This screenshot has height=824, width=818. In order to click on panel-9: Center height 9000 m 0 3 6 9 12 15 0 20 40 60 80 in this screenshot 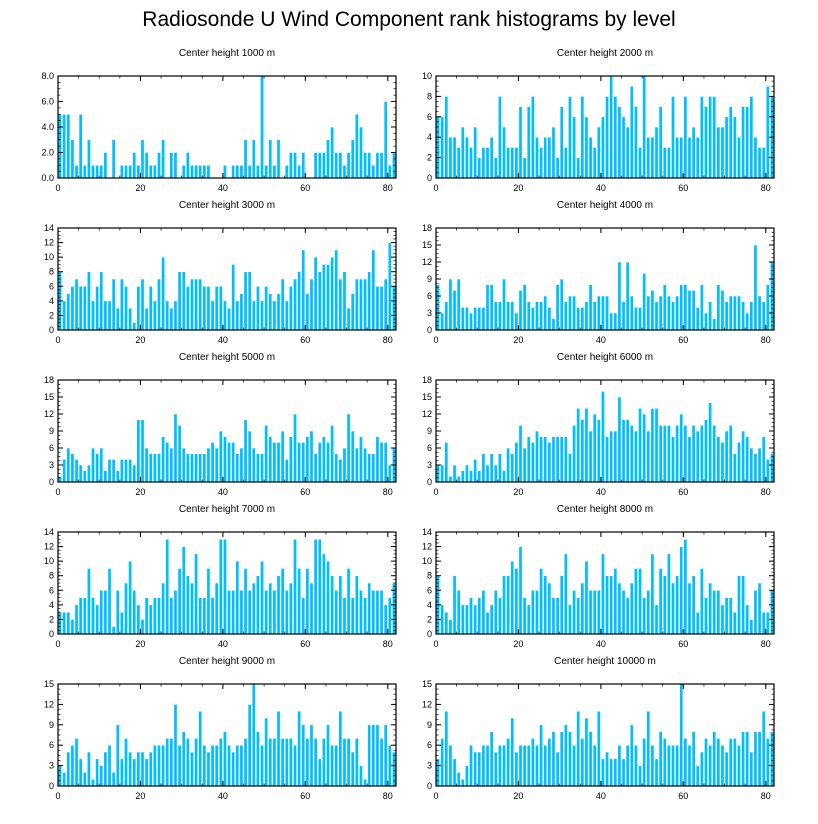, I will do `click(220, 728)`.